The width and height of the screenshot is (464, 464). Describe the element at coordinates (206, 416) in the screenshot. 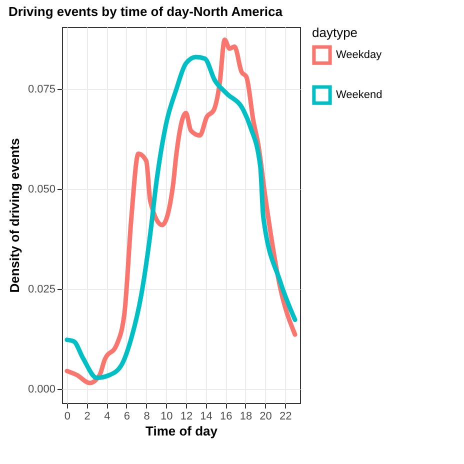

I see `x-tick-label: 14` at that location.